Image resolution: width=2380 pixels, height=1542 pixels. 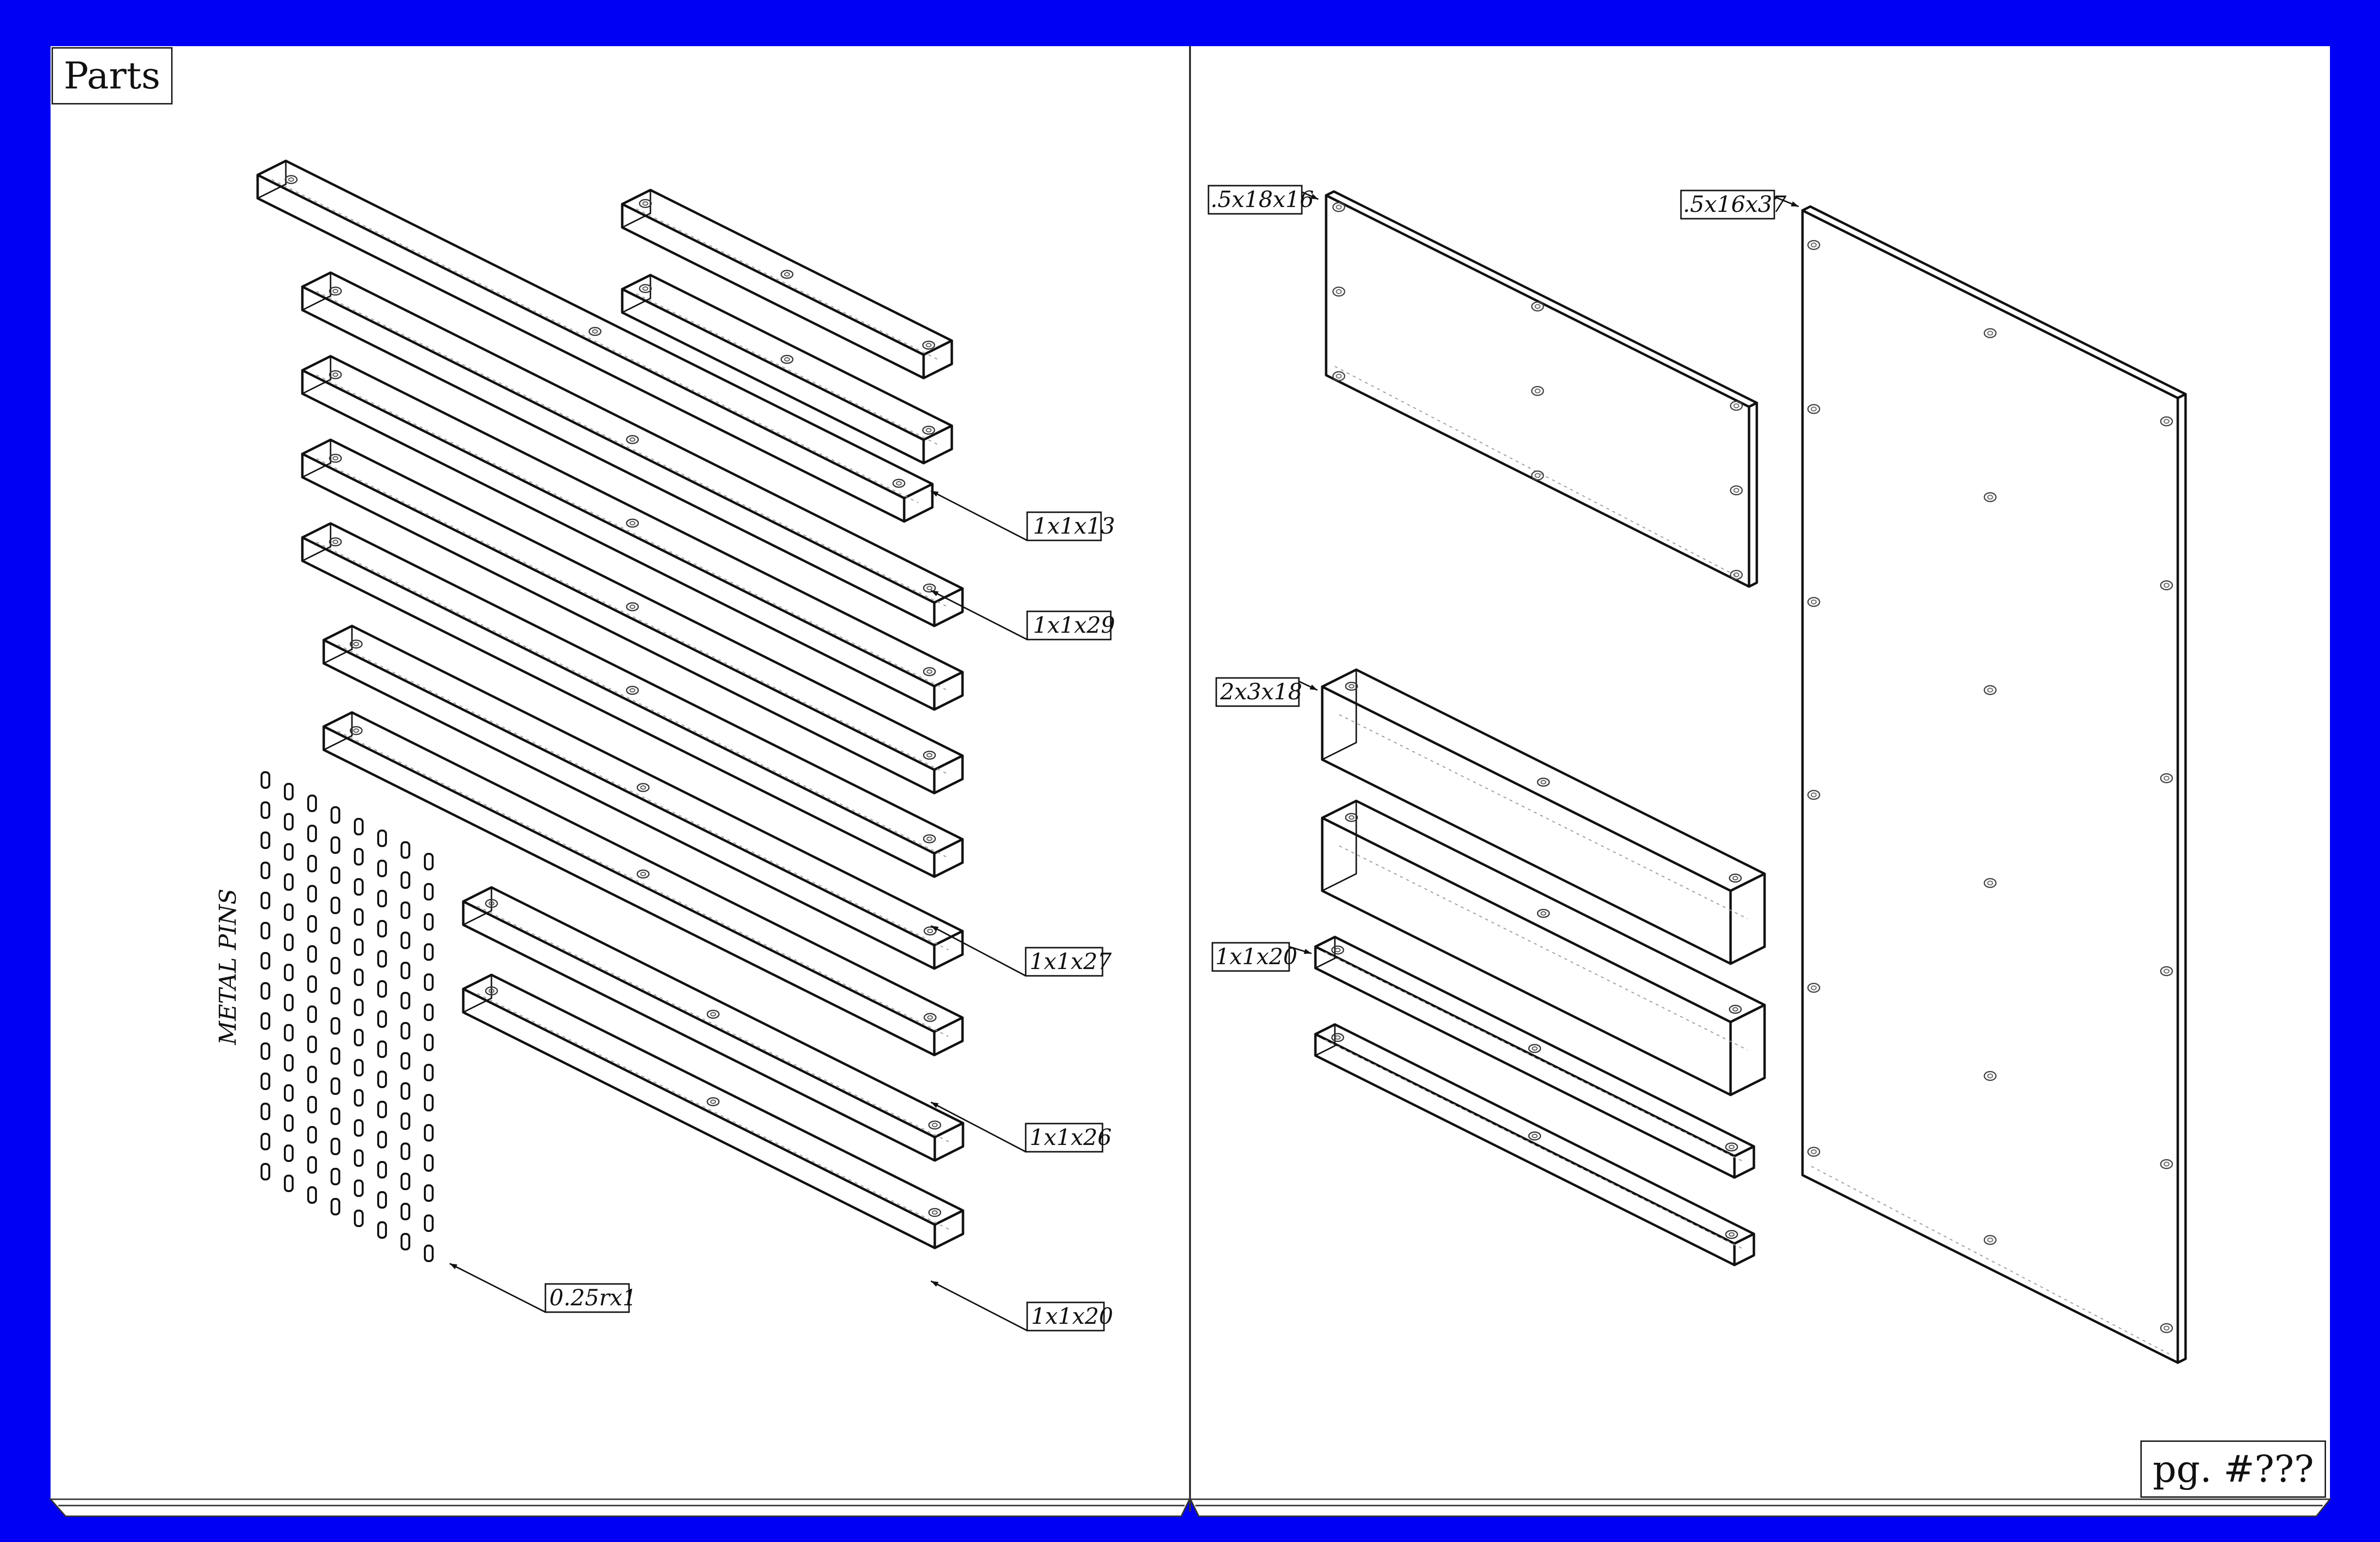 I want to click on label-5x16x37: .5x16x37, so click(x=1733, y=205).